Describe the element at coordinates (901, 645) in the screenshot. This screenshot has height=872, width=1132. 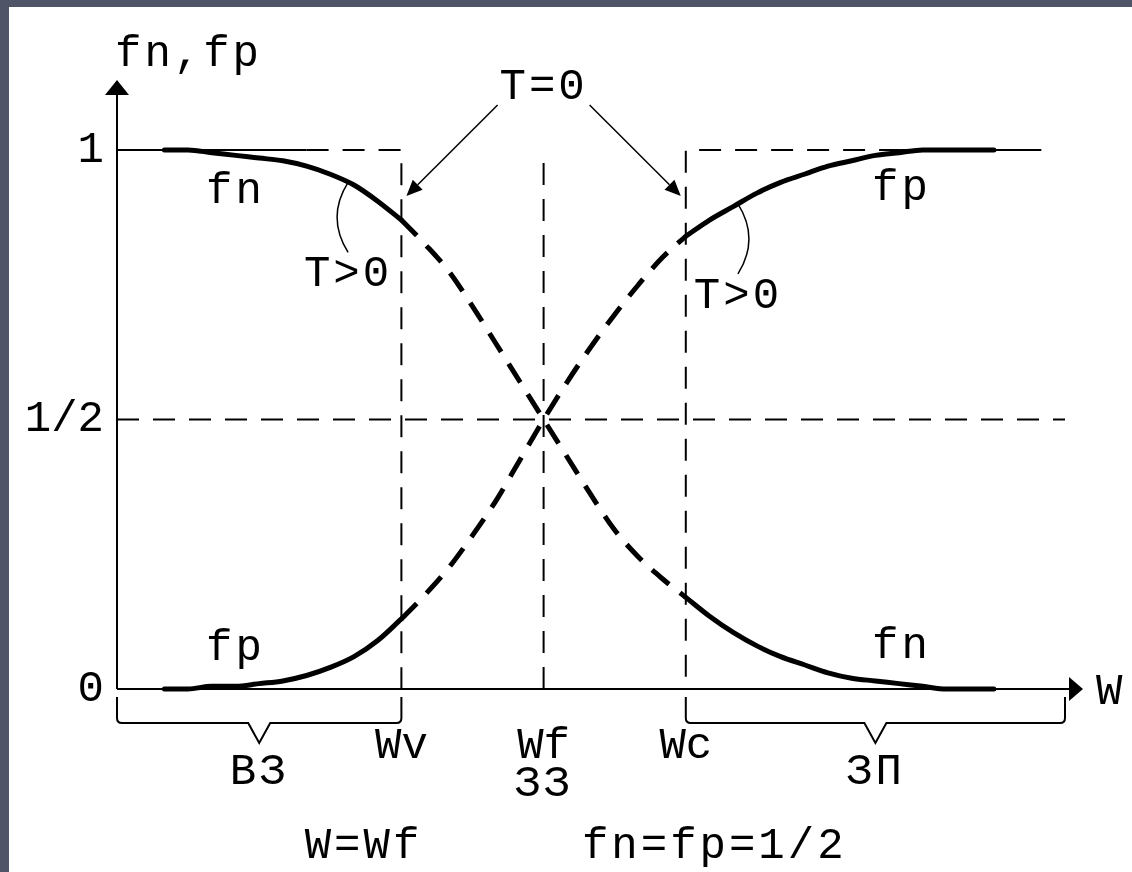
I see `series-label: fn` at that location.